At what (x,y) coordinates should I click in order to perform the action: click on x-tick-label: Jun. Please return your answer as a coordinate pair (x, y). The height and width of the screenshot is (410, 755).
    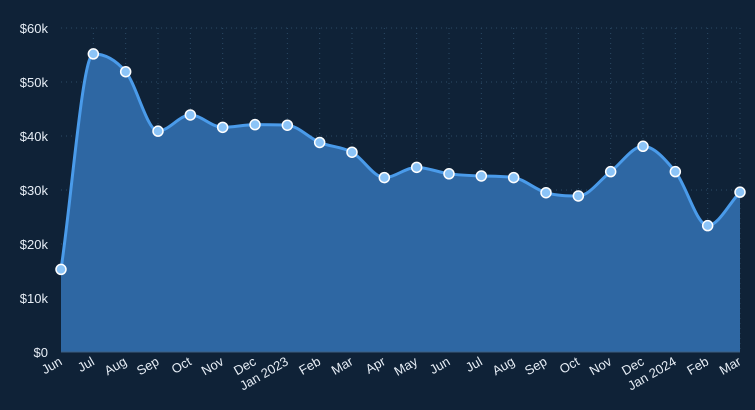
    Looking at the image, I should click on (440, 365).